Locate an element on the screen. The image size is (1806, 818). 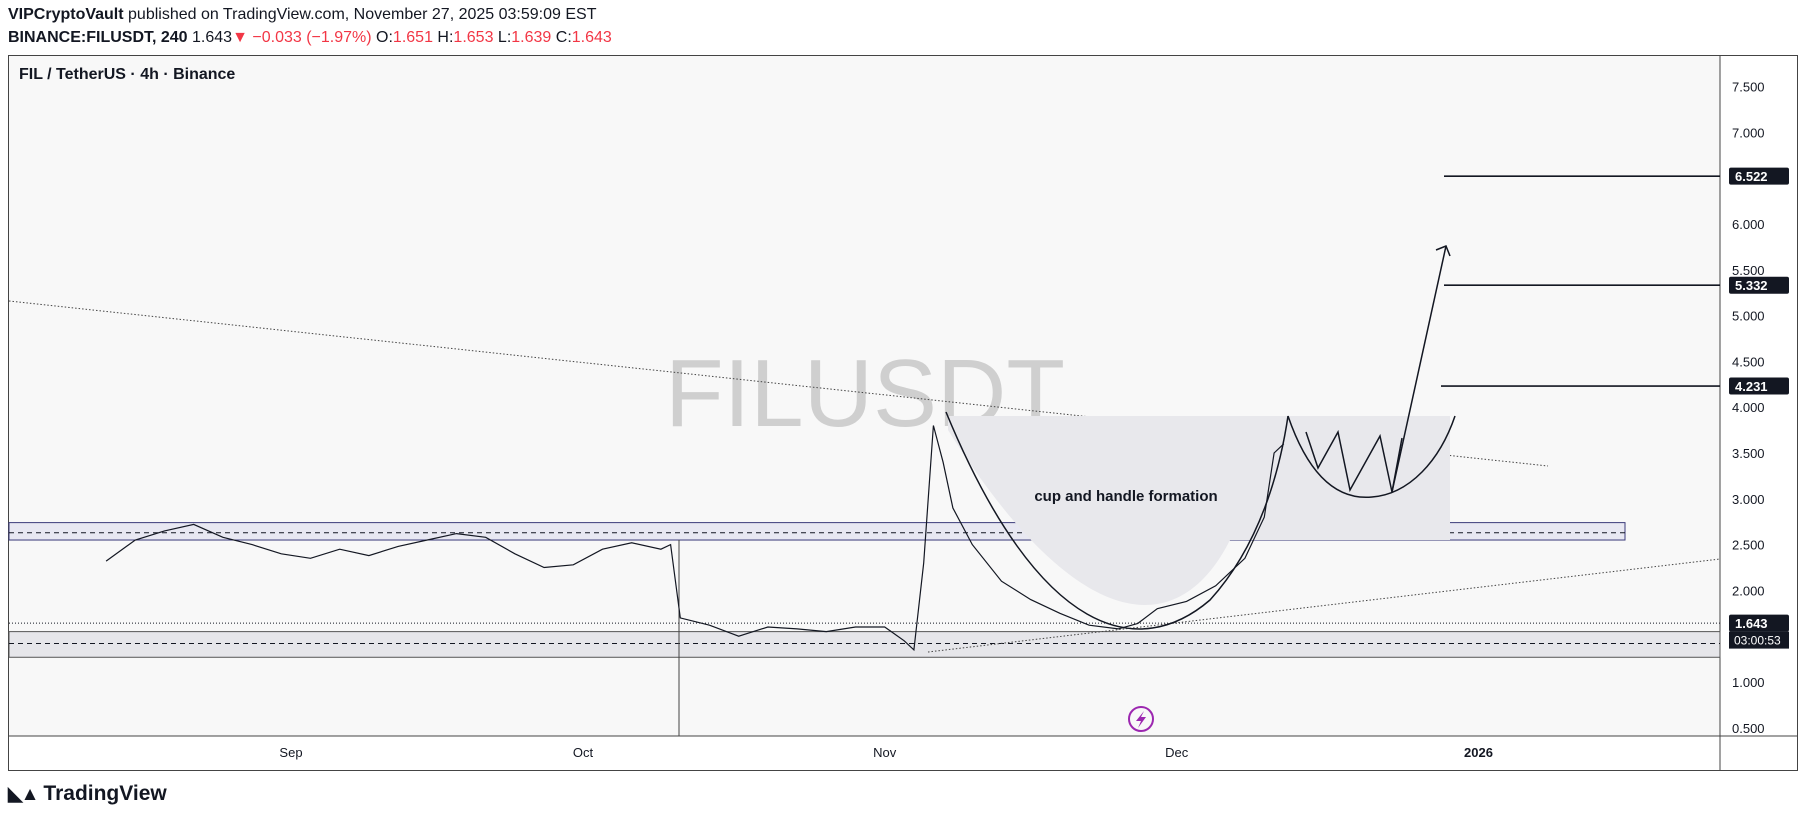
brand-name: TradingView is located at coordinates (105, 793).